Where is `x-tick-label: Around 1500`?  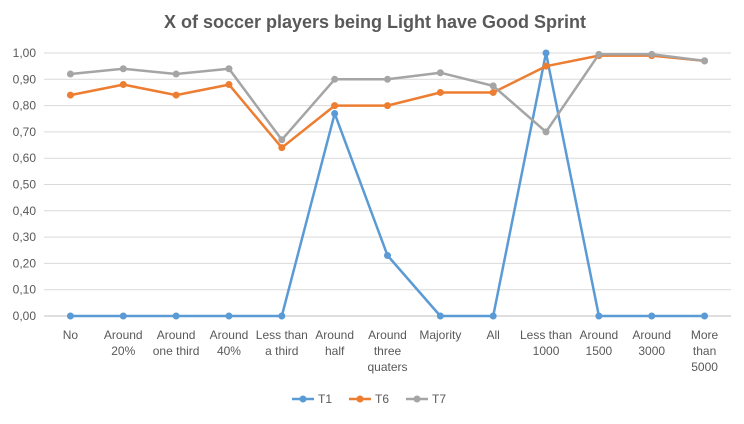 x-tick-label: Around 1500 is located at coordinates (599, 343).